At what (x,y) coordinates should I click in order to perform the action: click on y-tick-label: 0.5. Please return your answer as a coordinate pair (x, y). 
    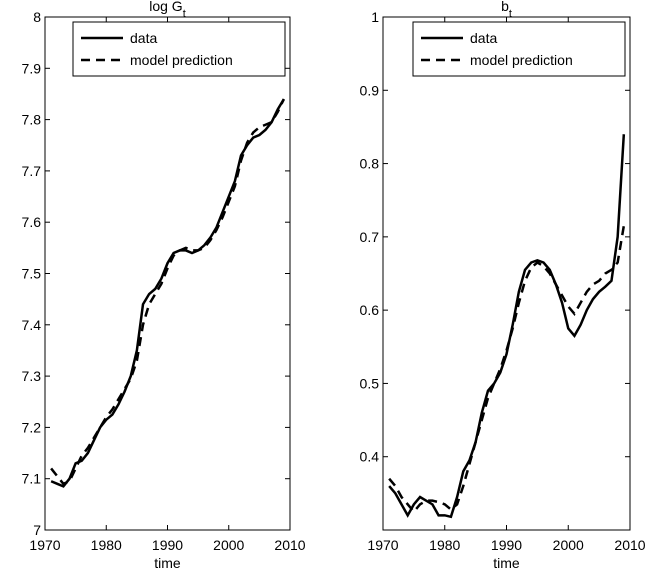
    Looking at the image, I should click on (370, 383).